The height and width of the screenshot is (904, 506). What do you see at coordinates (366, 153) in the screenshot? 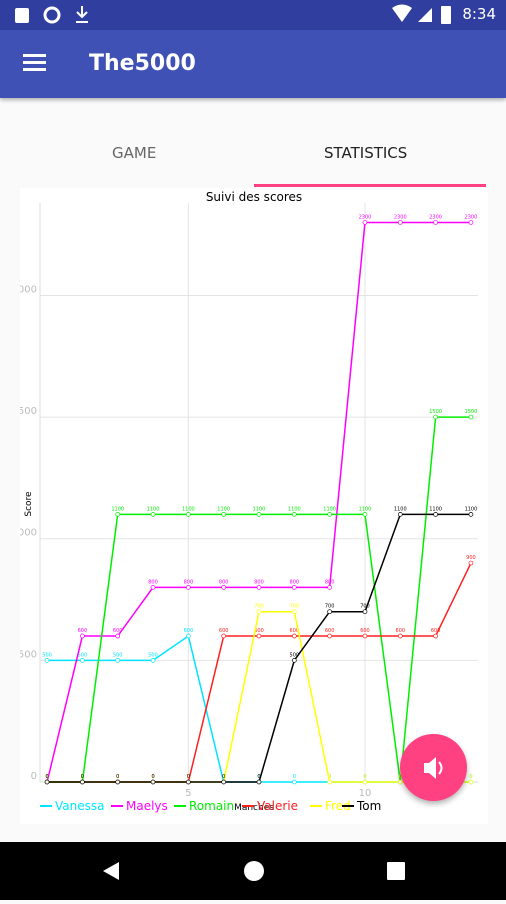
I see `tab-statistics: STATISTICS` at bounding box center [366, 153].